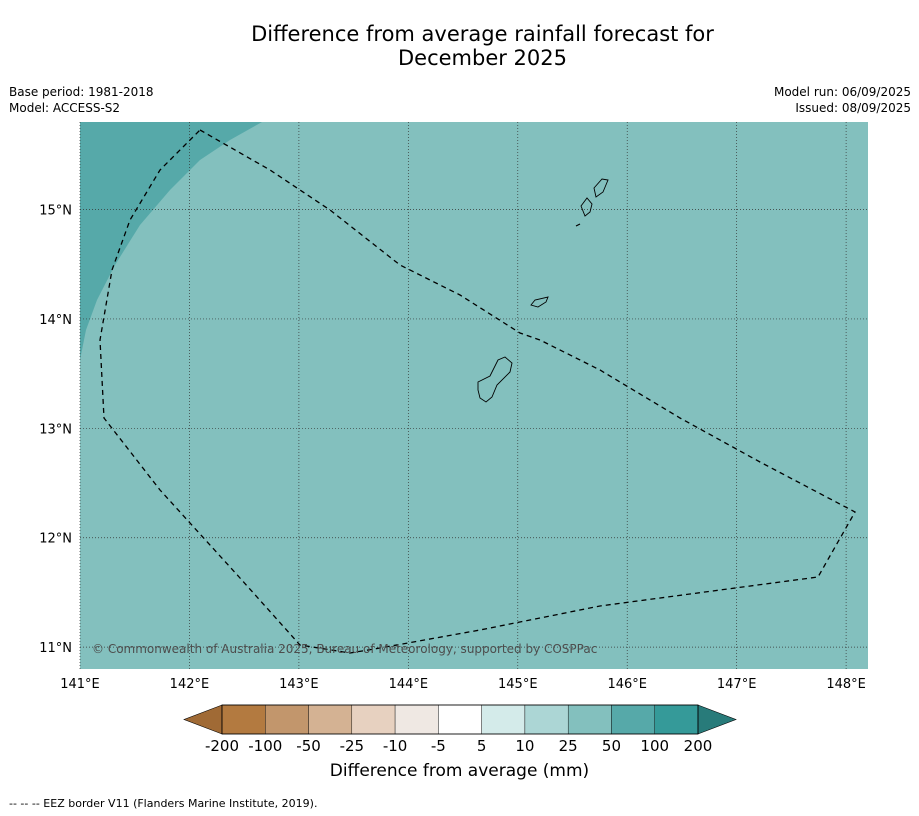 The width and height of the screenshot is (919, 816). Describe the element at coordinates (409, 684) in the screenshot. I see `lon-tick-label: 144°E` at that location.